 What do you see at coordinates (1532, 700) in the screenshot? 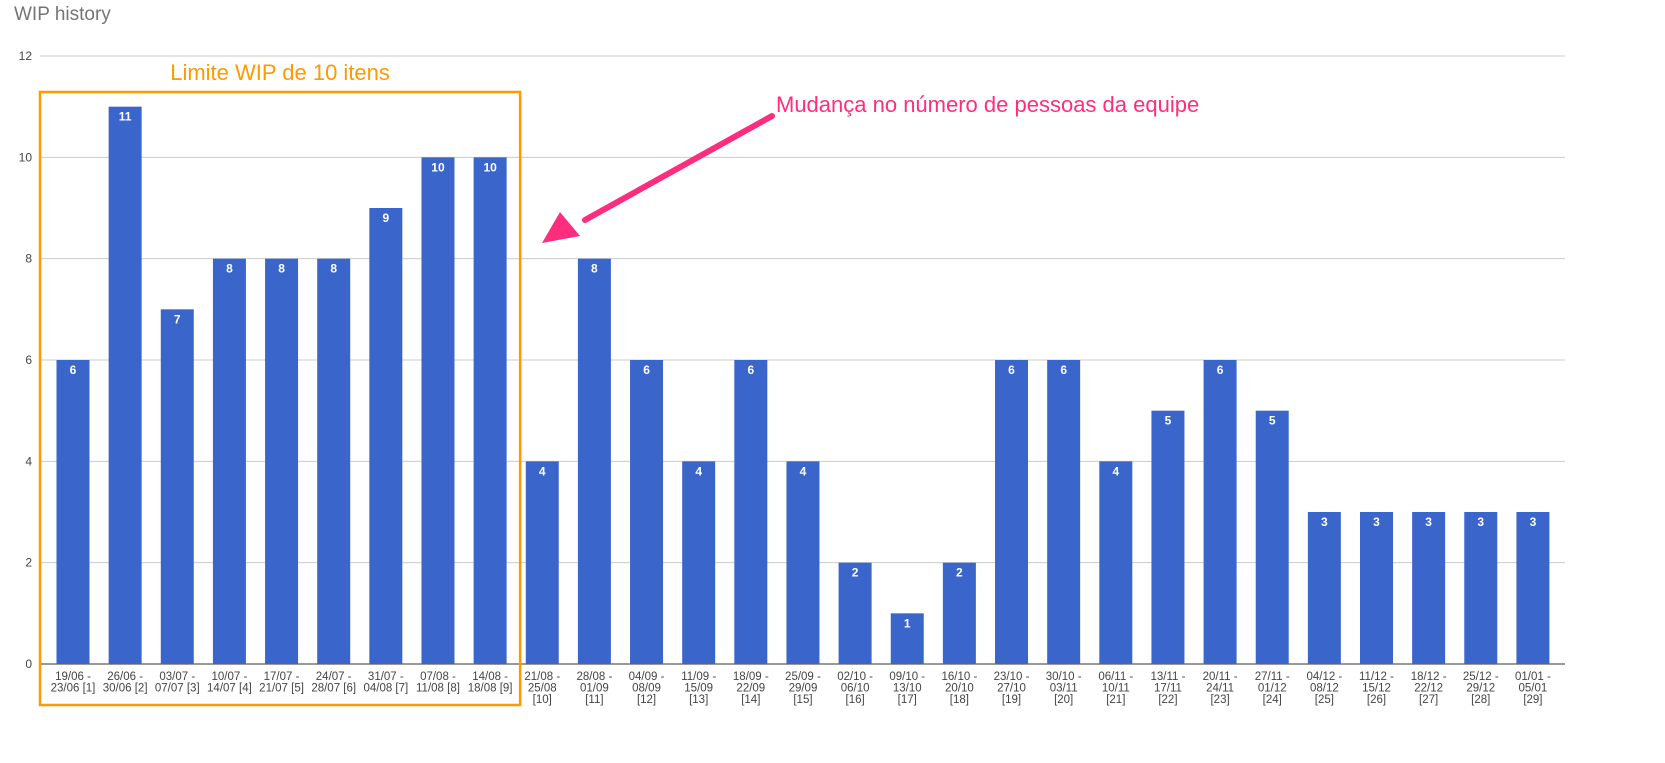
I see `x-tick-label: [29]` at bounding box center [1532, 700].